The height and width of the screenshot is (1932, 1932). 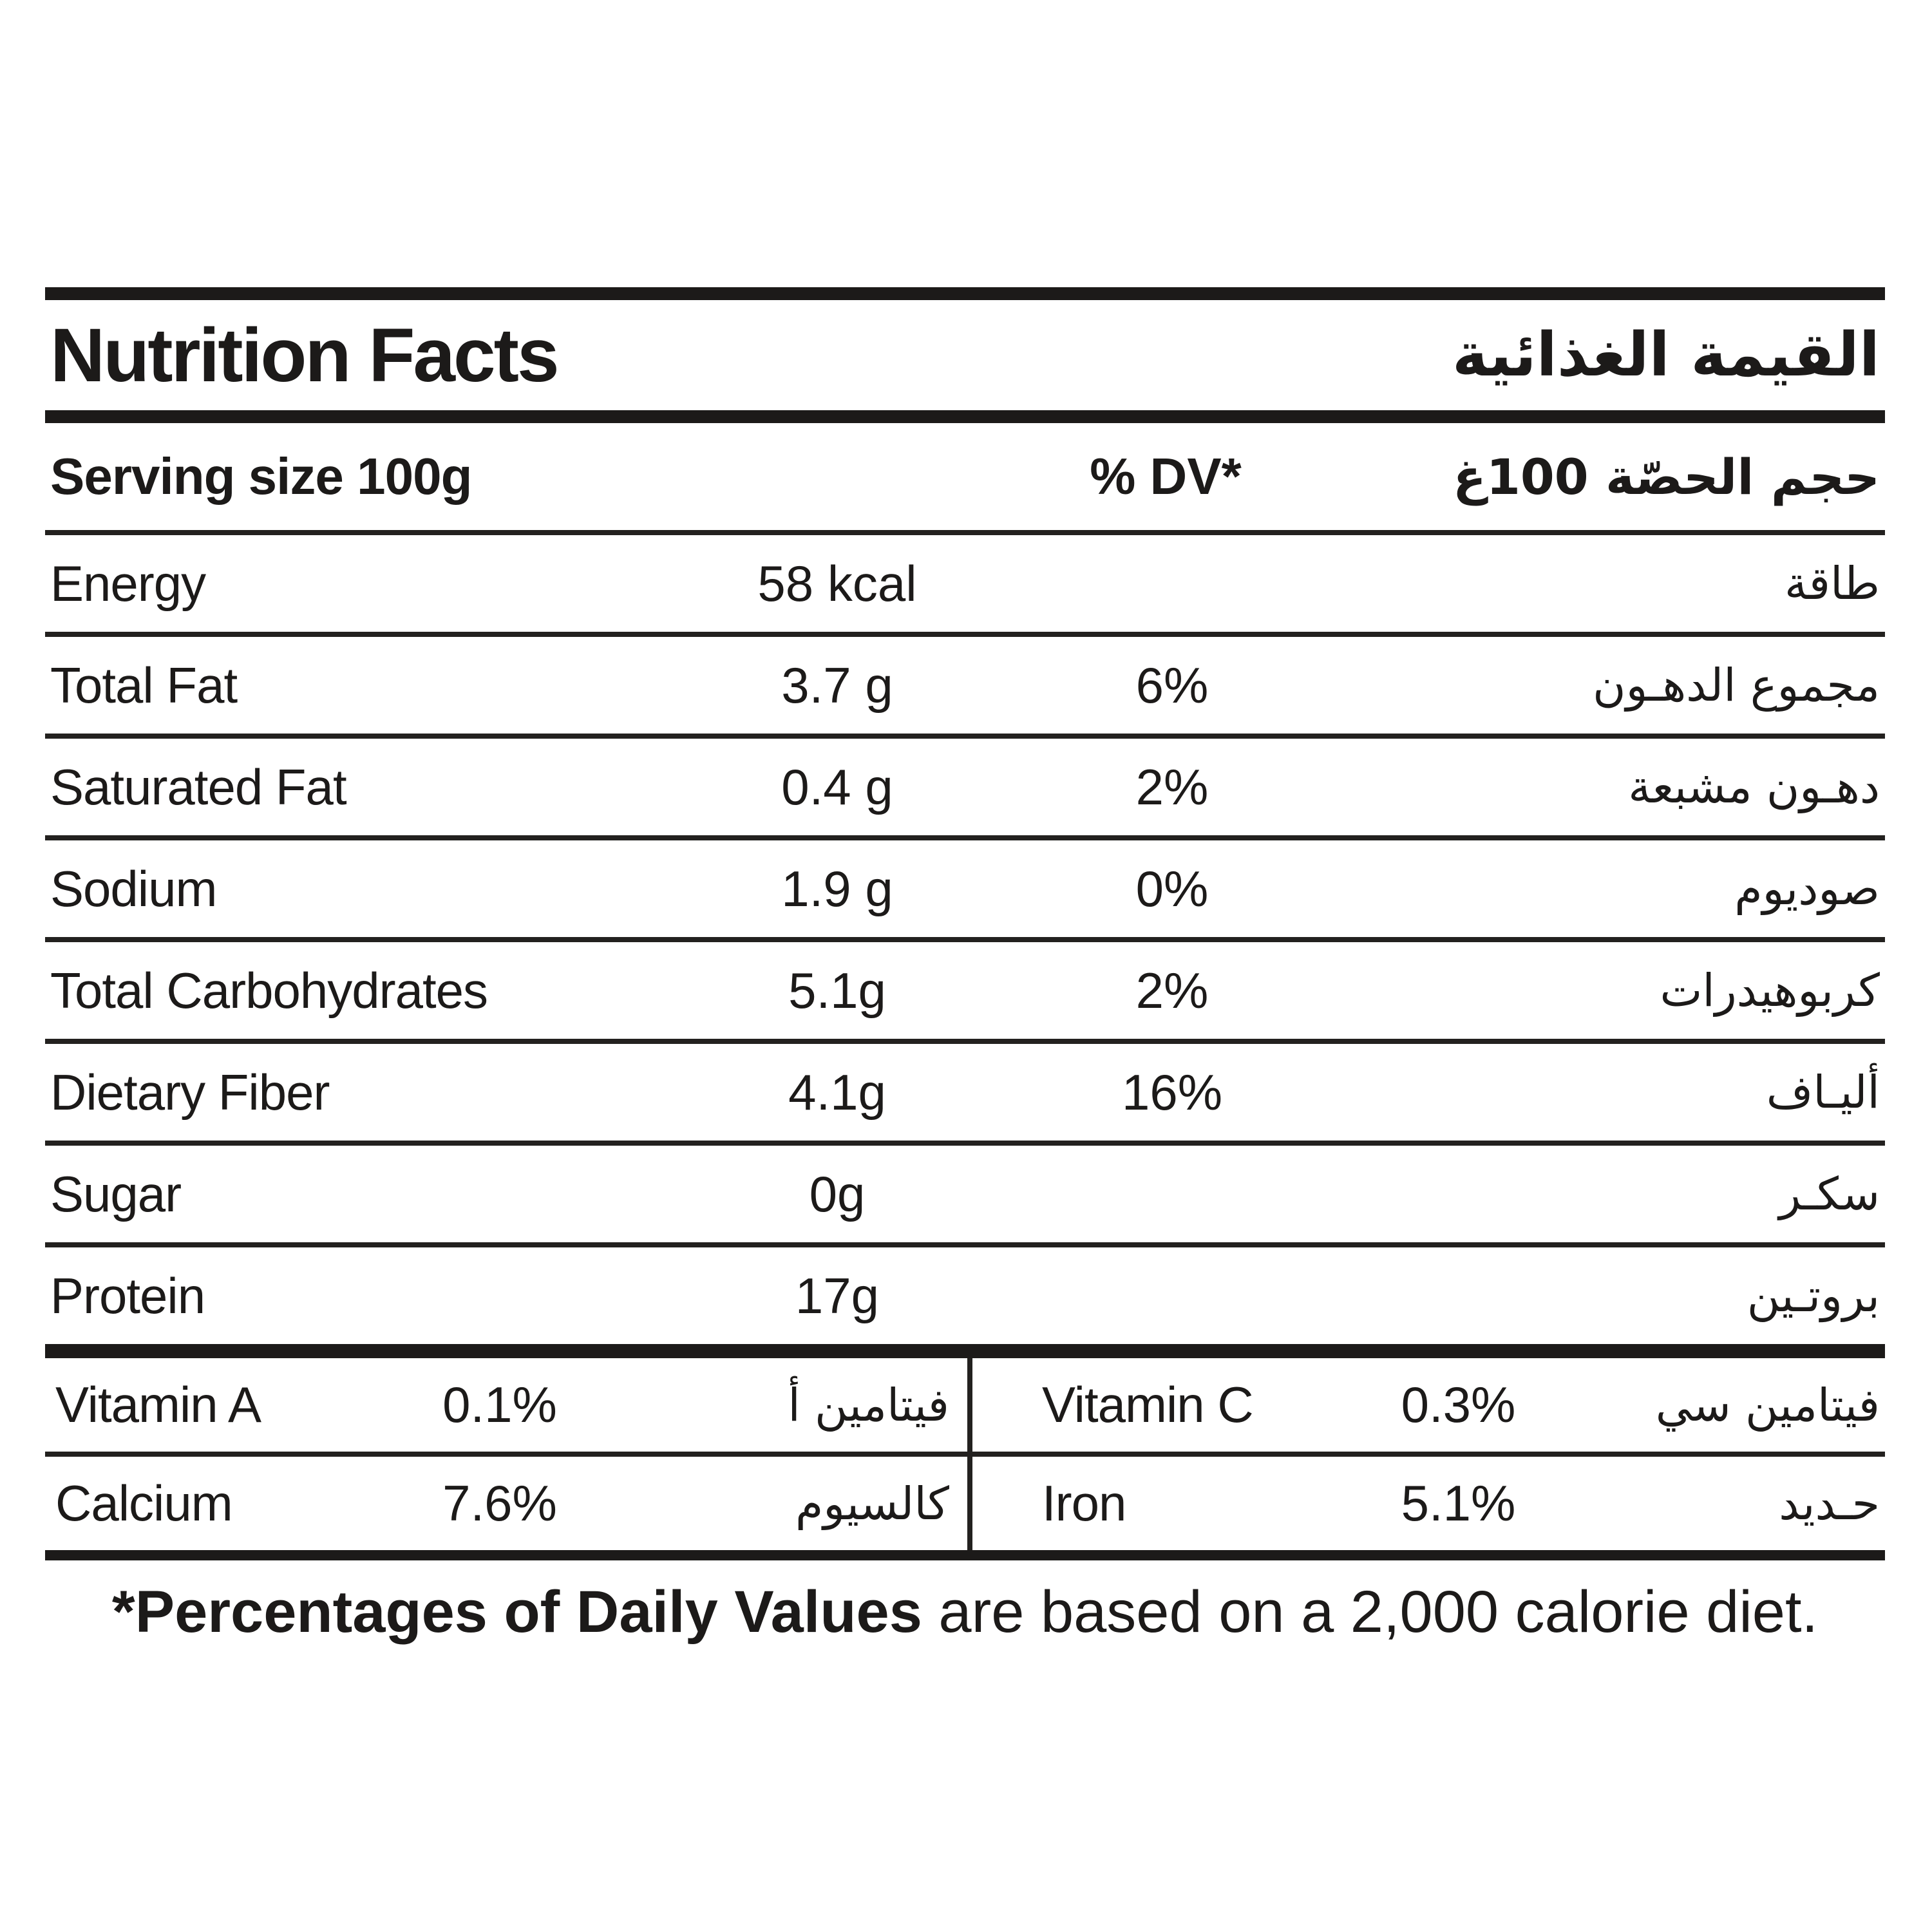 I want to click on micronutrient-name: Iron, so click(x=1084, y=1503).